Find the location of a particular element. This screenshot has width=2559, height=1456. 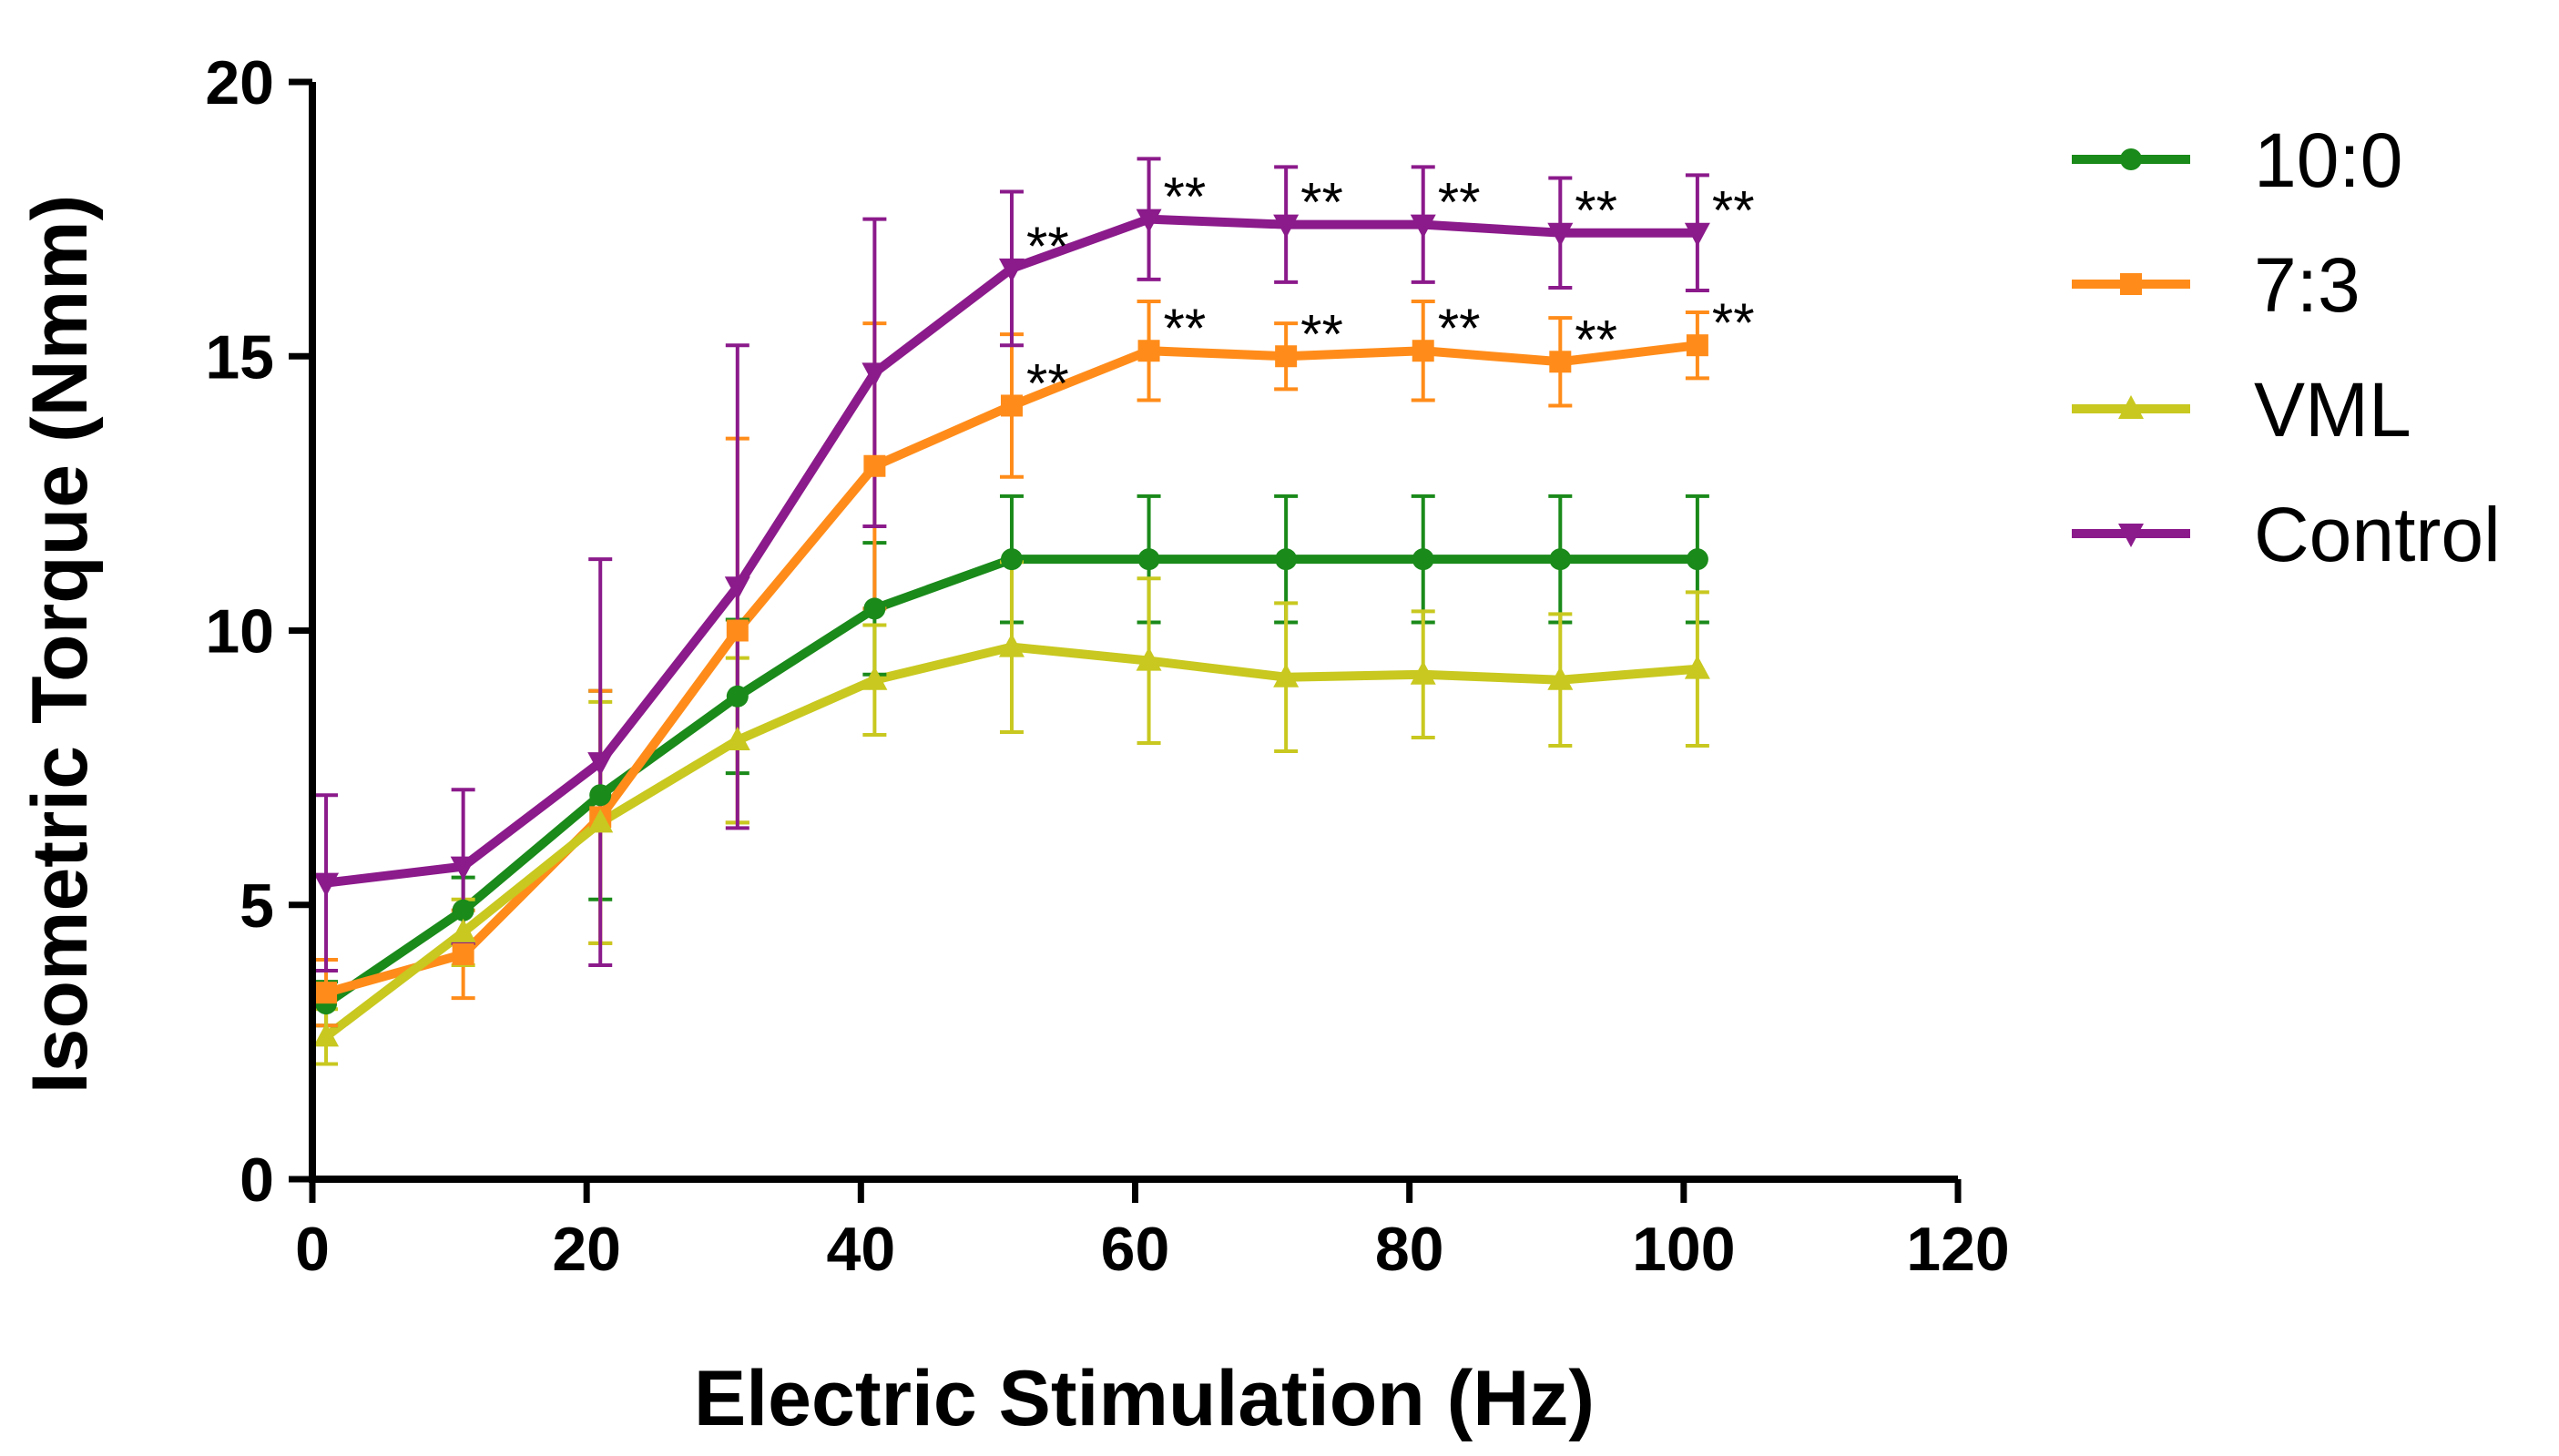

x-tick-label: 80 is located at coordinates (1409, 1250).